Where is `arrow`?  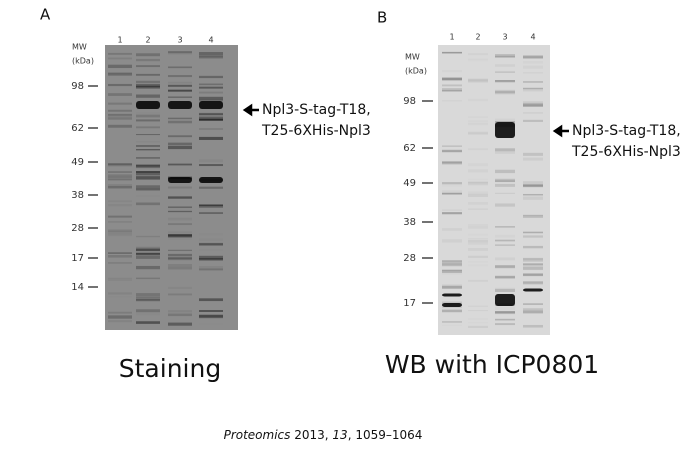 arrow is located at coordinates (250, 110).